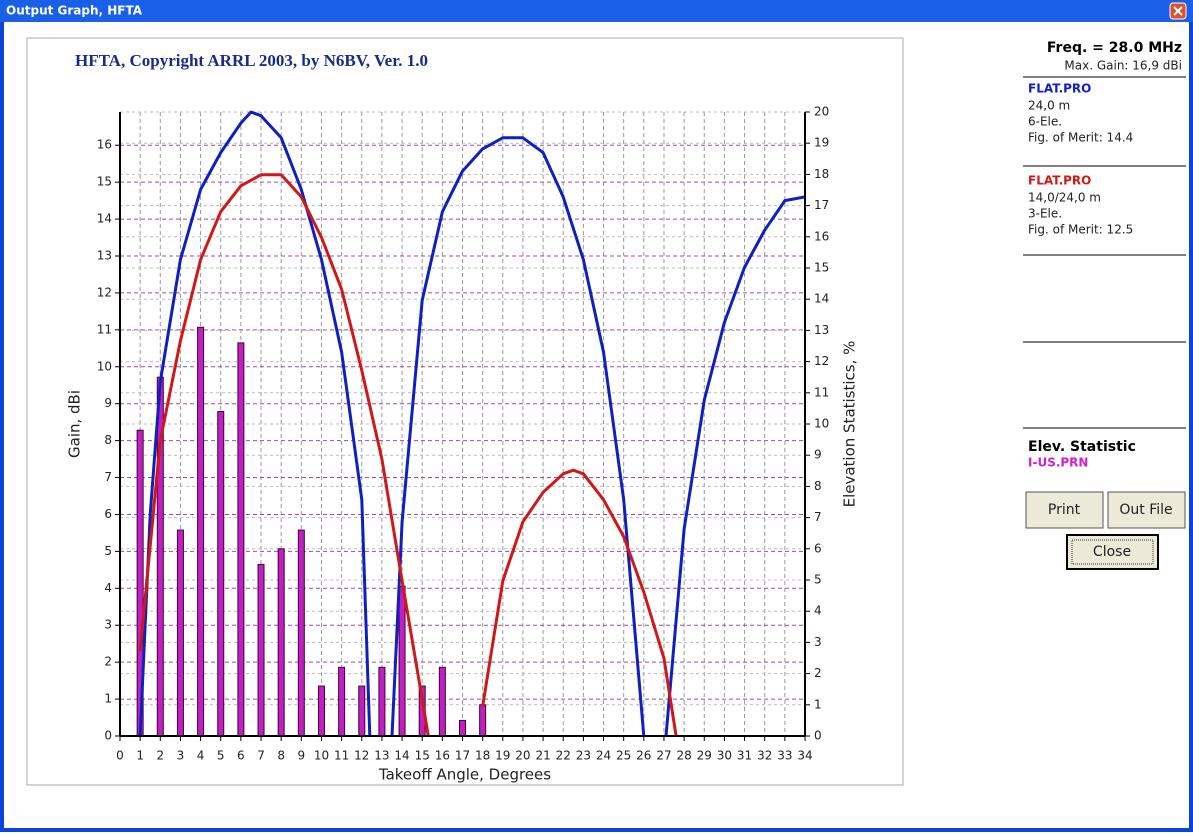 The image size is (1193, 836). What do you see at coordinates (104, 292) in the screenshot?
I see `y-tick-label: 12` at bounding box center [104, 292].